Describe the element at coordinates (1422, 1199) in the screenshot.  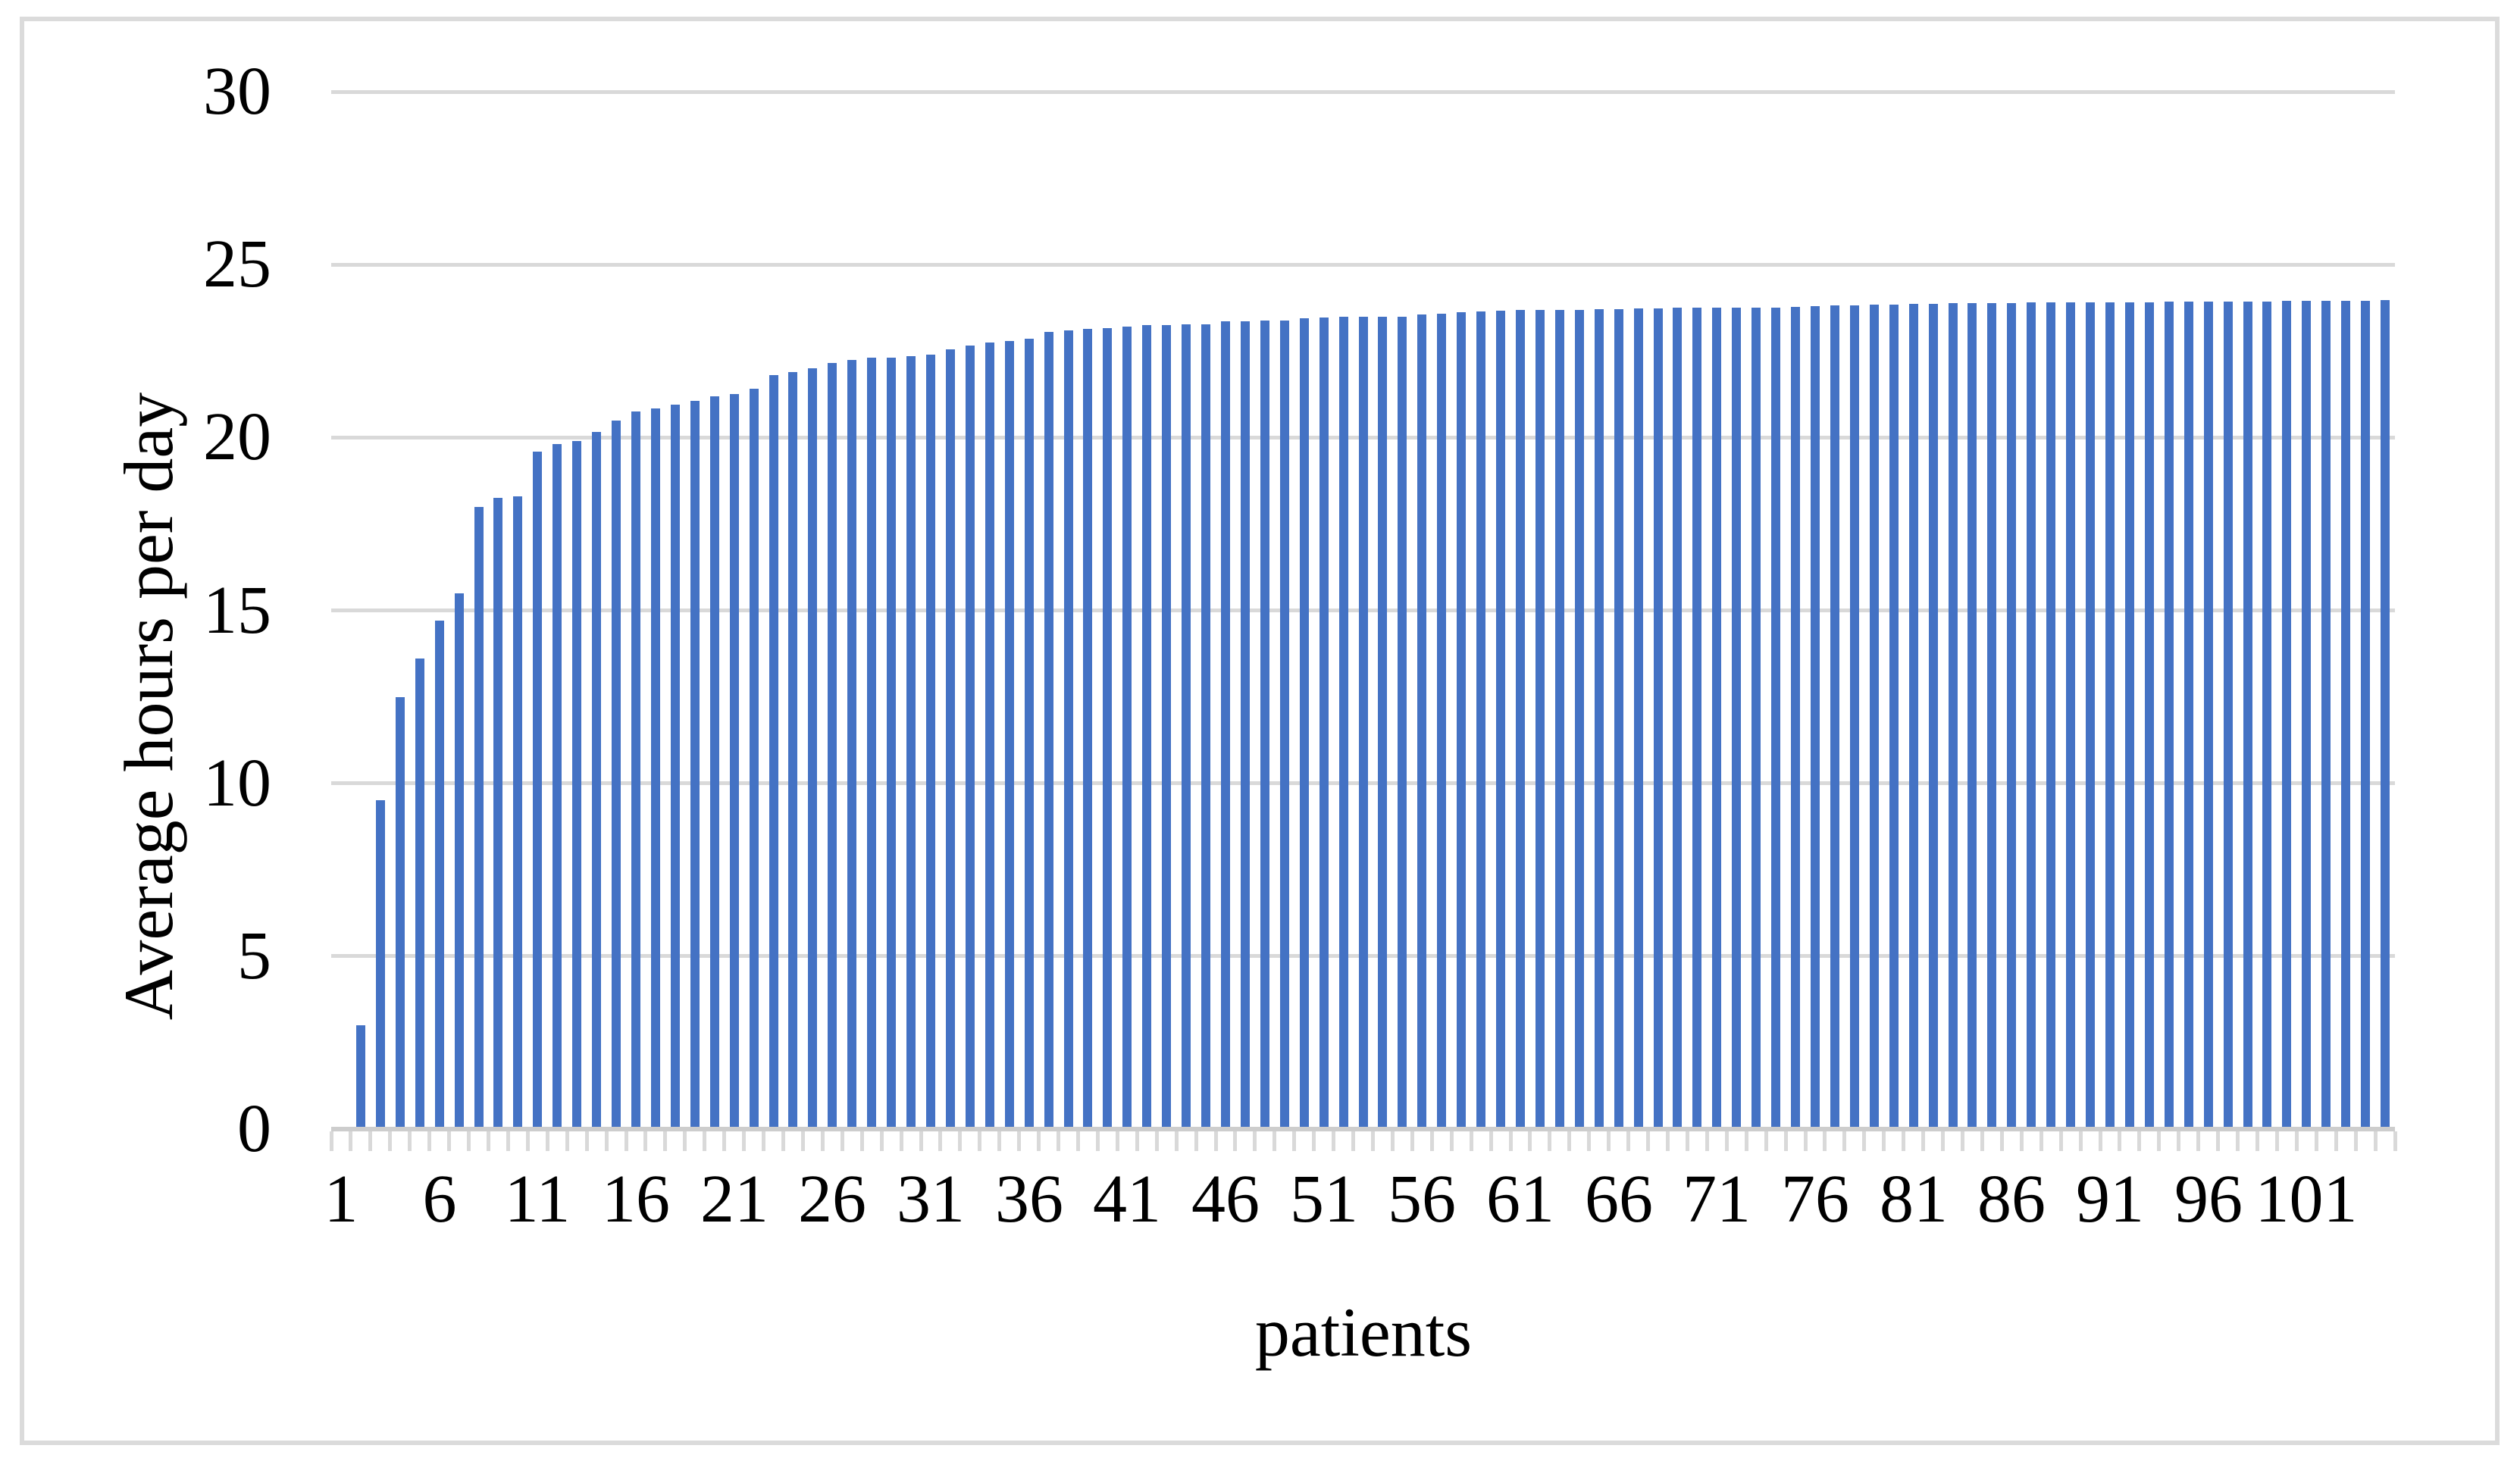
I see `x-tick-label: 56` at that location.